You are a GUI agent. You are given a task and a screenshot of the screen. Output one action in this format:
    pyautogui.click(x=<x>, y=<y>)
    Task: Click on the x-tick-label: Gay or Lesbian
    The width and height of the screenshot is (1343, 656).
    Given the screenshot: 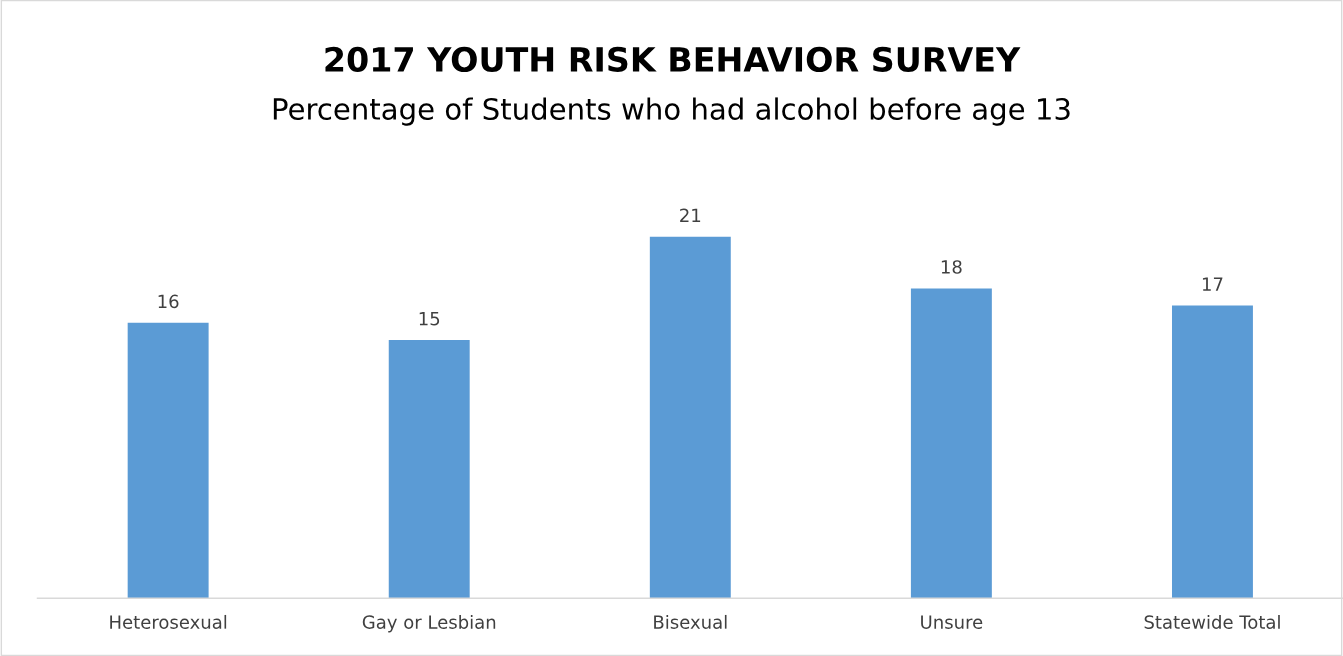 What is the action you would take?
    pyautogui.click(x=429, y=623)
    